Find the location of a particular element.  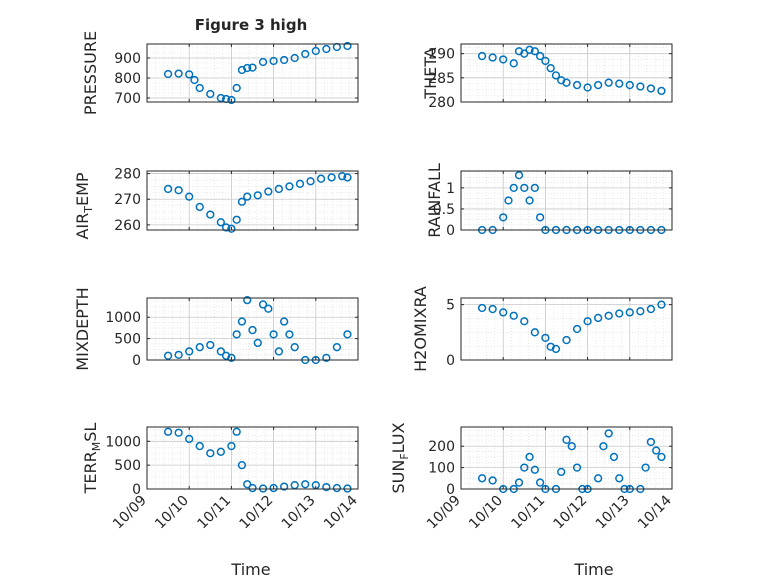

x-tick-label: 10/10 is located at coordinates (486, 513).